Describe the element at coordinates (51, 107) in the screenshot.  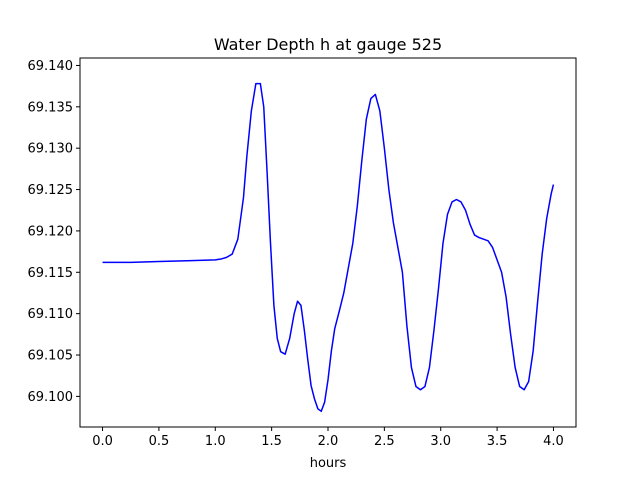
I see `y-tick-label: 69.135` at that location.